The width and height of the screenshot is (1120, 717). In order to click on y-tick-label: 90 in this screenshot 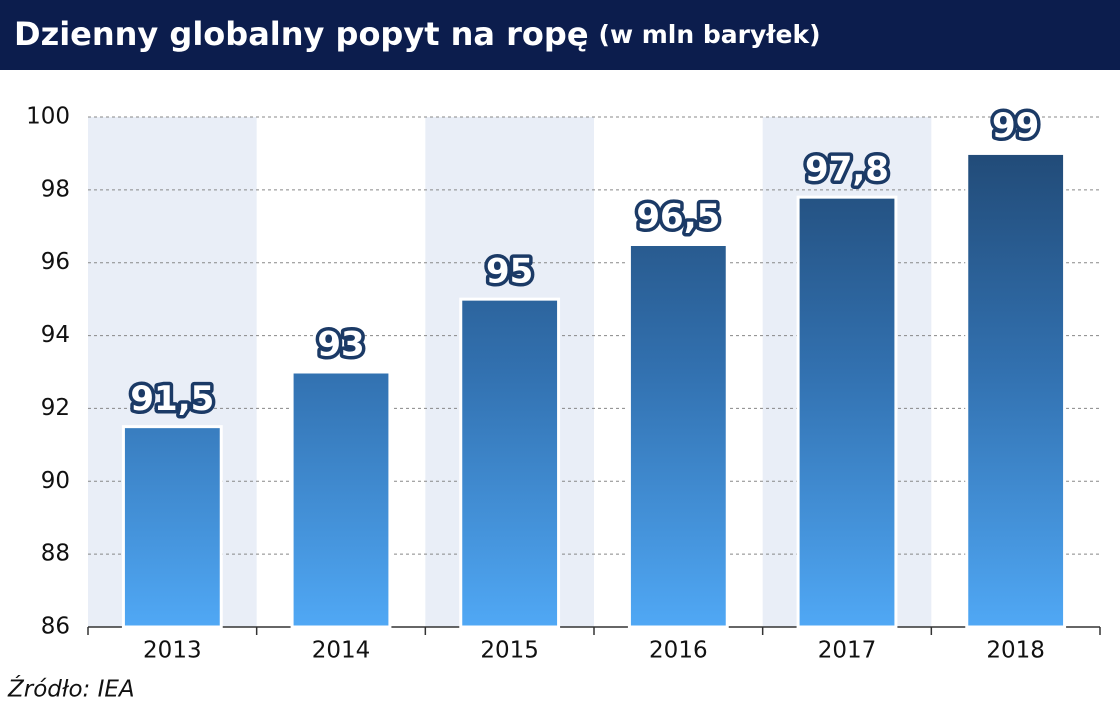, I will do `click(55, 481)`.